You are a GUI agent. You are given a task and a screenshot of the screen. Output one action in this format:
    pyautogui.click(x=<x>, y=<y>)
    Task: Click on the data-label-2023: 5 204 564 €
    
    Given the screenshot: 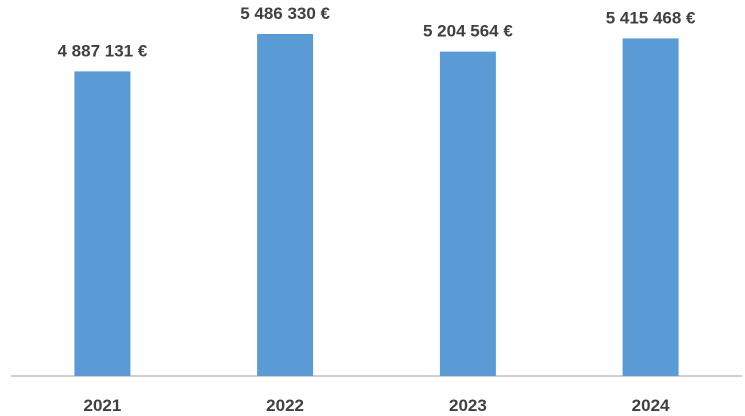 What is the action you would take?
    pyautogui.click(x=468, y=31)
    